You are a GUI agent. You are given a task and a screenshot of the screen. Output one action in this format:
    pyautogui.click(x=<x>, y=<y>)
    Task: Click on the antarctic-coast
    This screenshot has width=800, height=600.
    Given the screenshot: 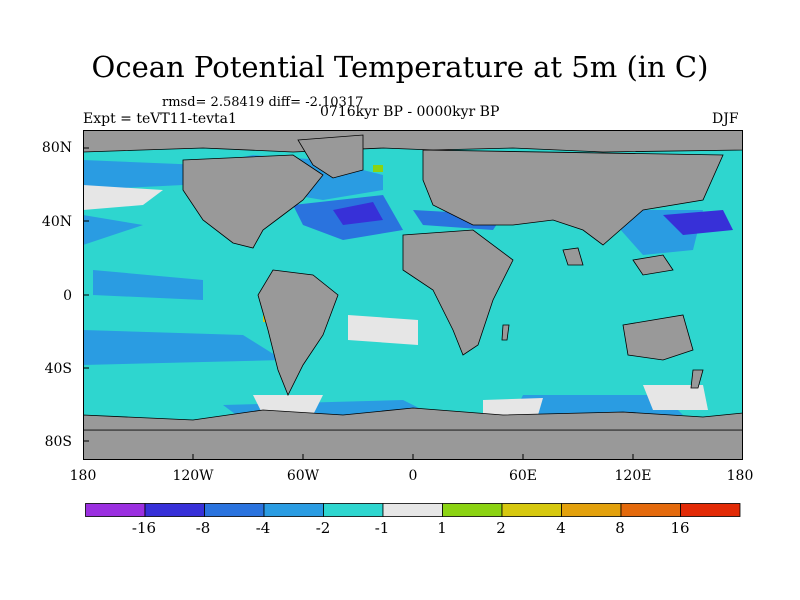 What is the action you would take?
    pyautogui.click(x=413, y=419)
    